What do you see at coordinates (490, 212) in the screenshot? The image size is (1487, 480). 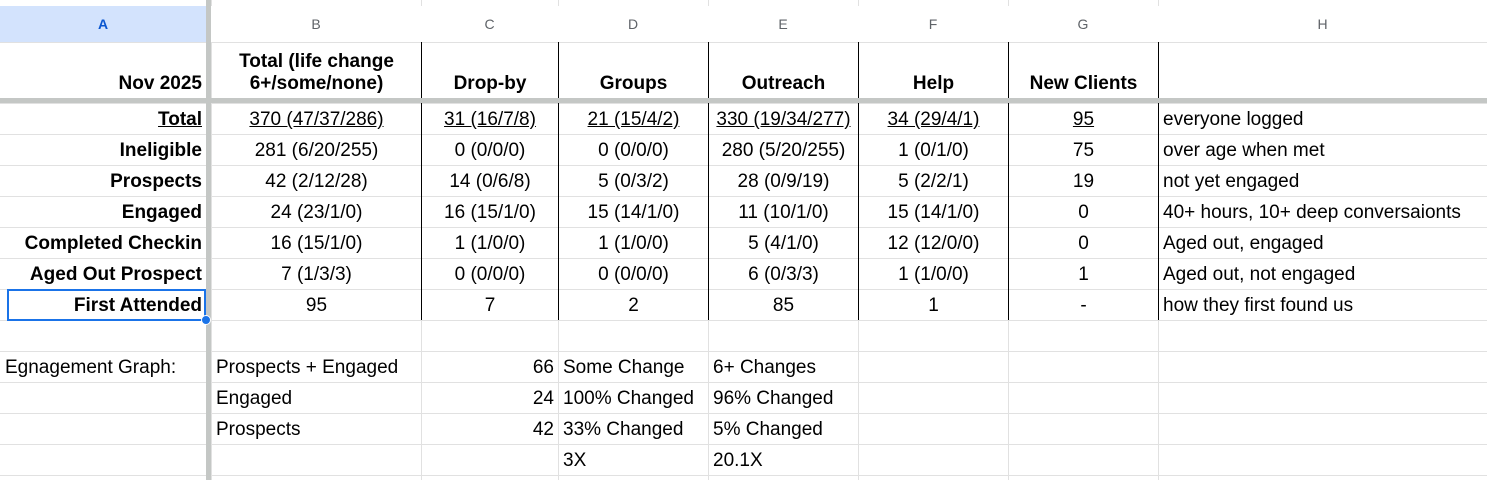 I see `data-cell-c: 16 (15/1/0)` at bounding box center [490, 212].